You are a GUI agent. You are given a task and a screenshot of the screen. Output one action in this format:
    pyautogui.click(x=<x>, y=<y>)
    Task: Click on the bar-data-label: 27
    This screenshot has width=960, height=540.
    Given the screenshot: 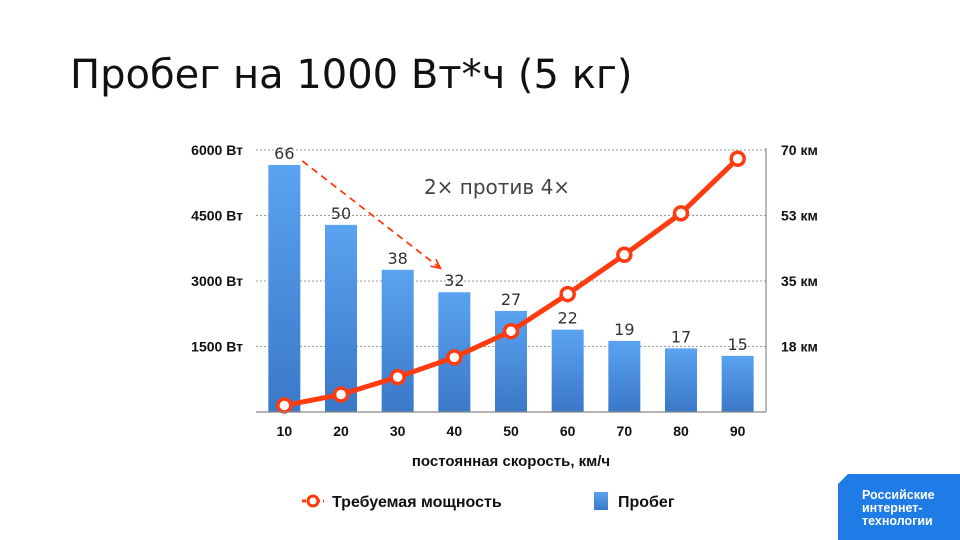 What is the action you would take?
    pyautogui.click(x=511, y=299)
    